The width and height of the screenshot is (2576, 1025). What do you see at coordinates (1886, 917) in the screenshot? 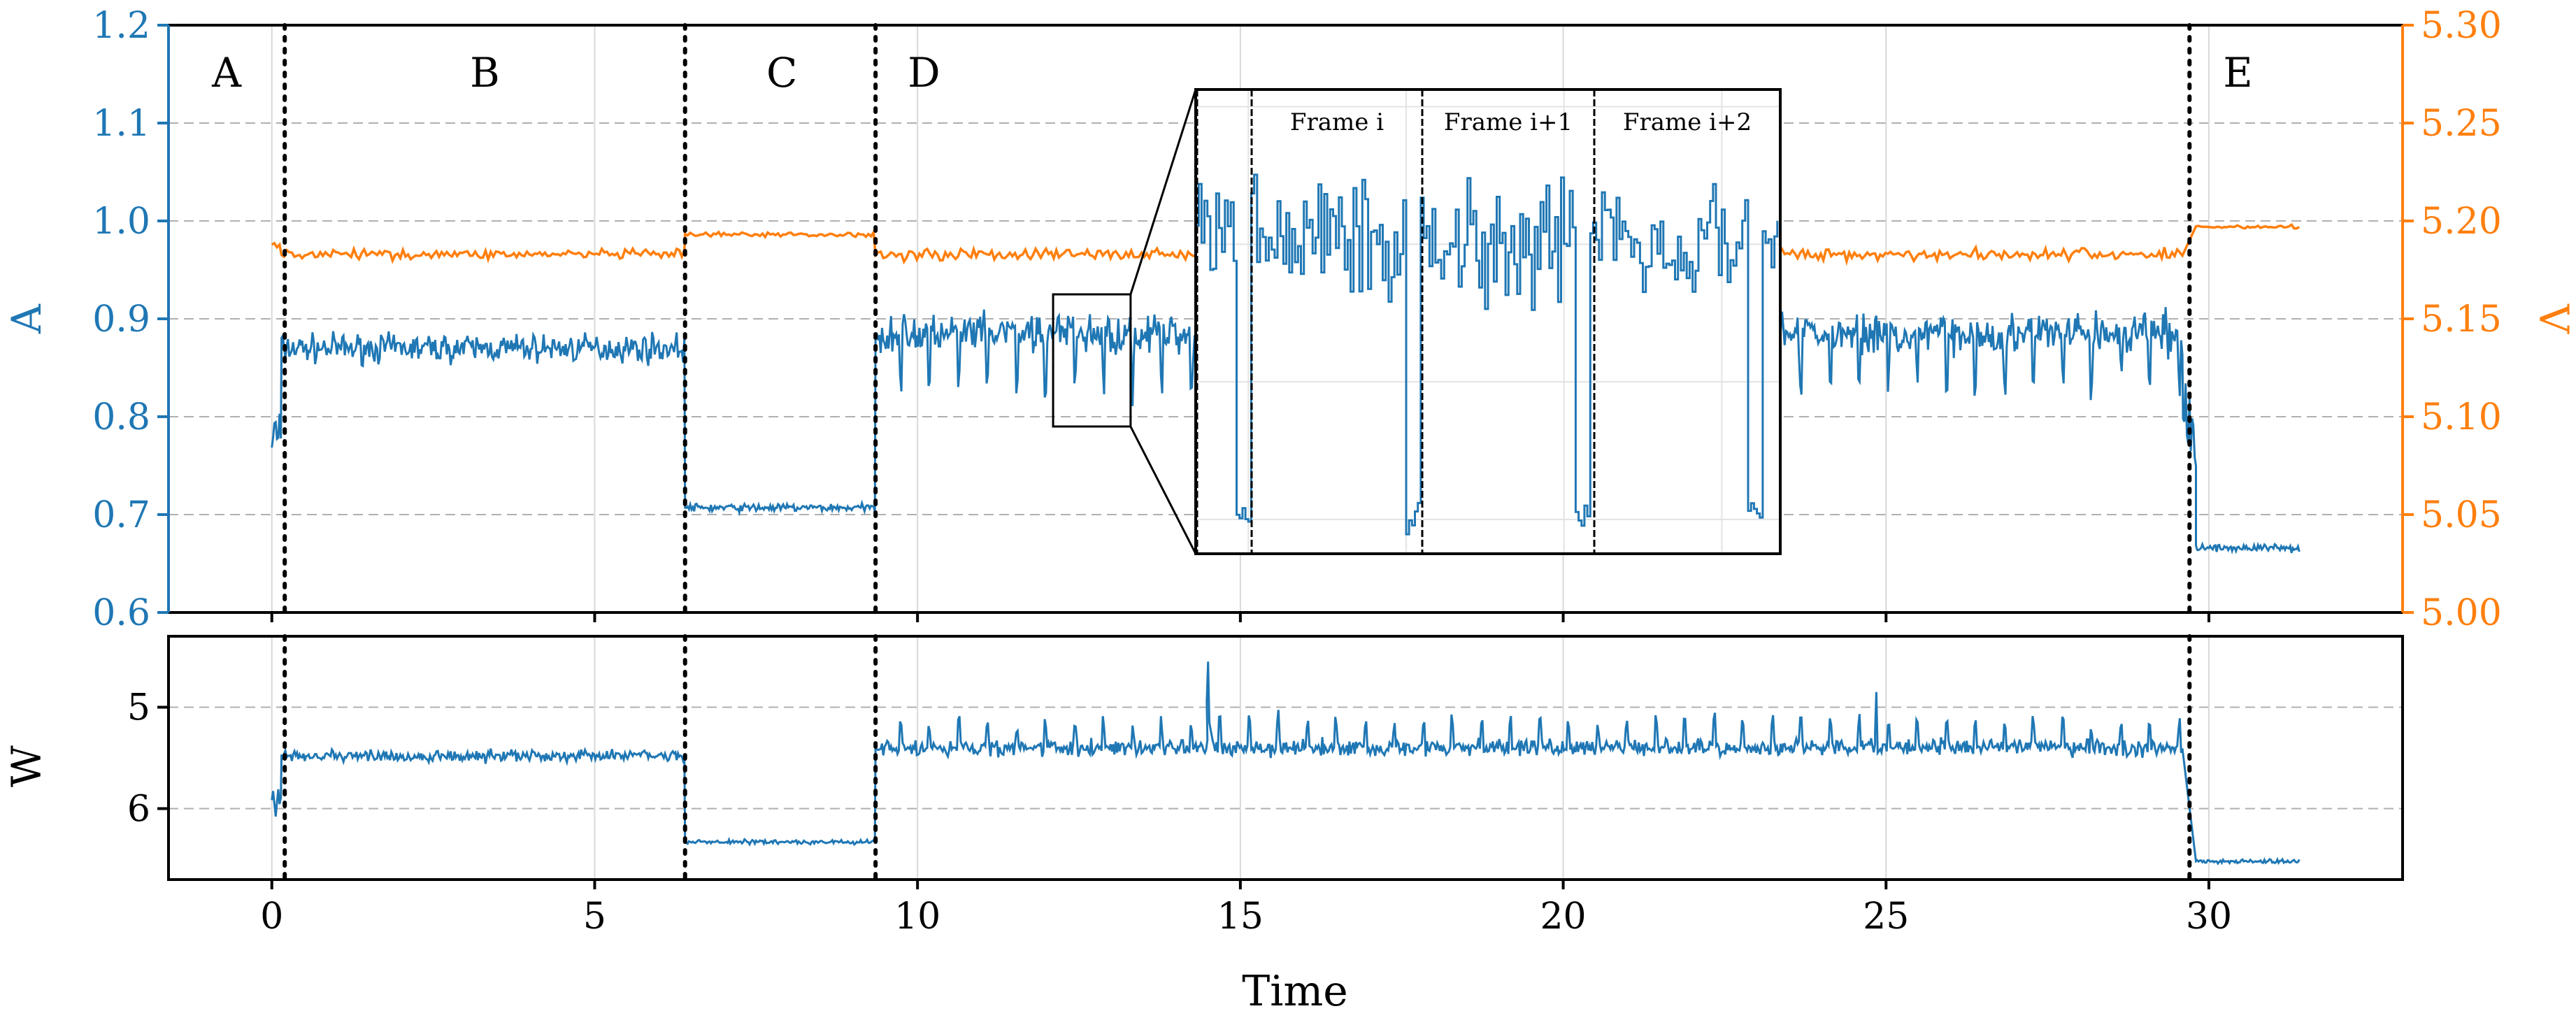
I see `x-tick-label: 25` at bounding box center [1886, 917].